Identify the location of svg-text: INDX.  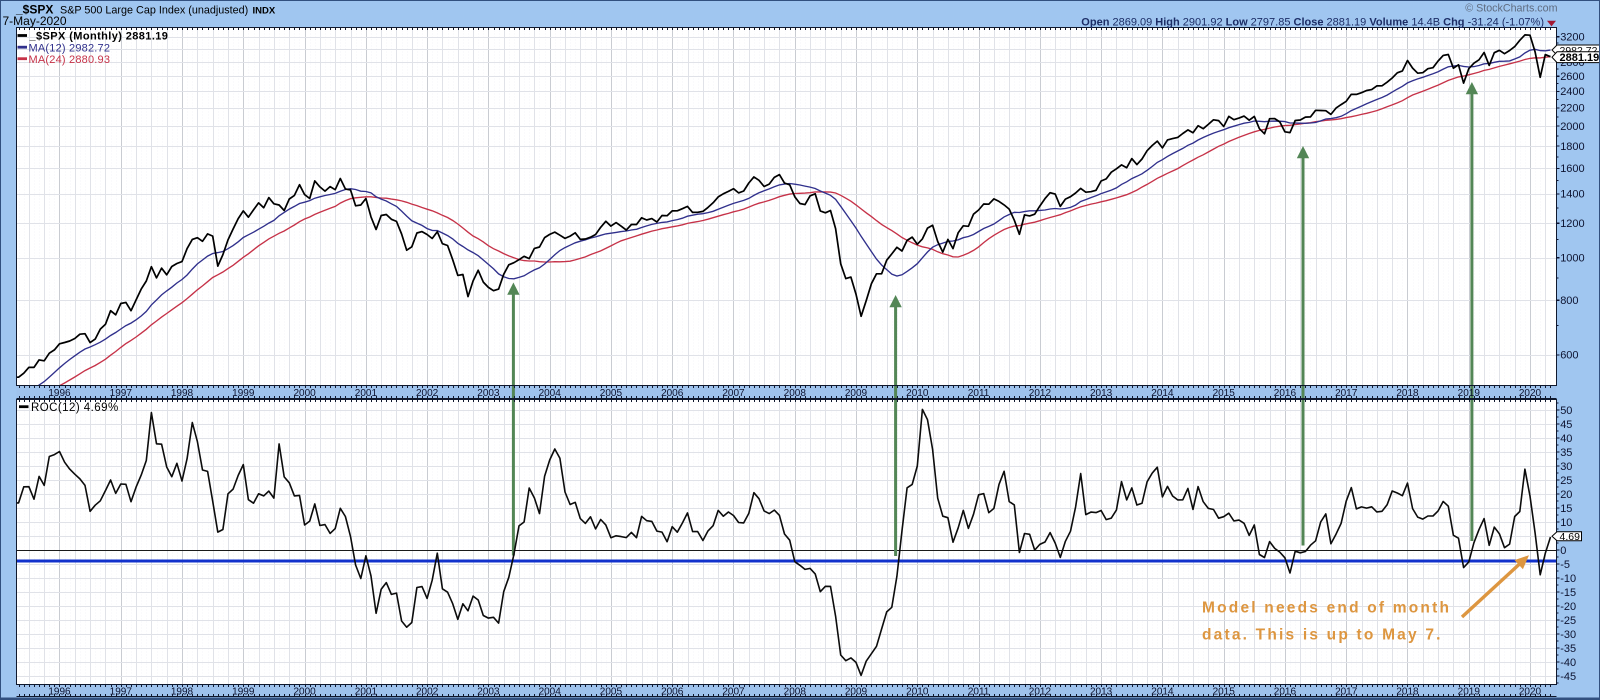
(264, 11).